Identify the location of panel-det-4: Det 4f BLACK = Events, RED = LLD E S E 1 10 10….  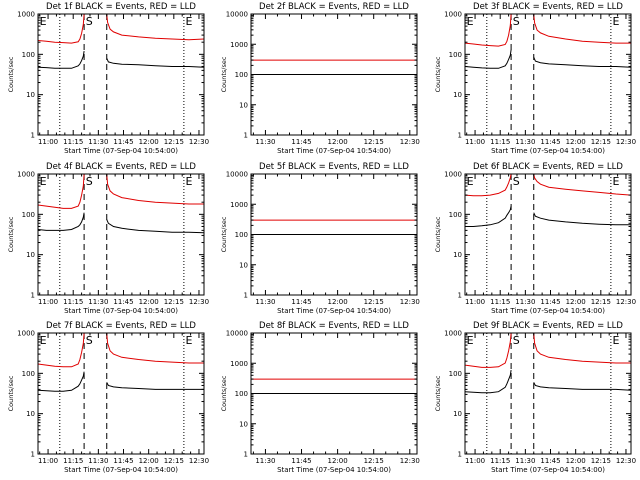
(108, 238).